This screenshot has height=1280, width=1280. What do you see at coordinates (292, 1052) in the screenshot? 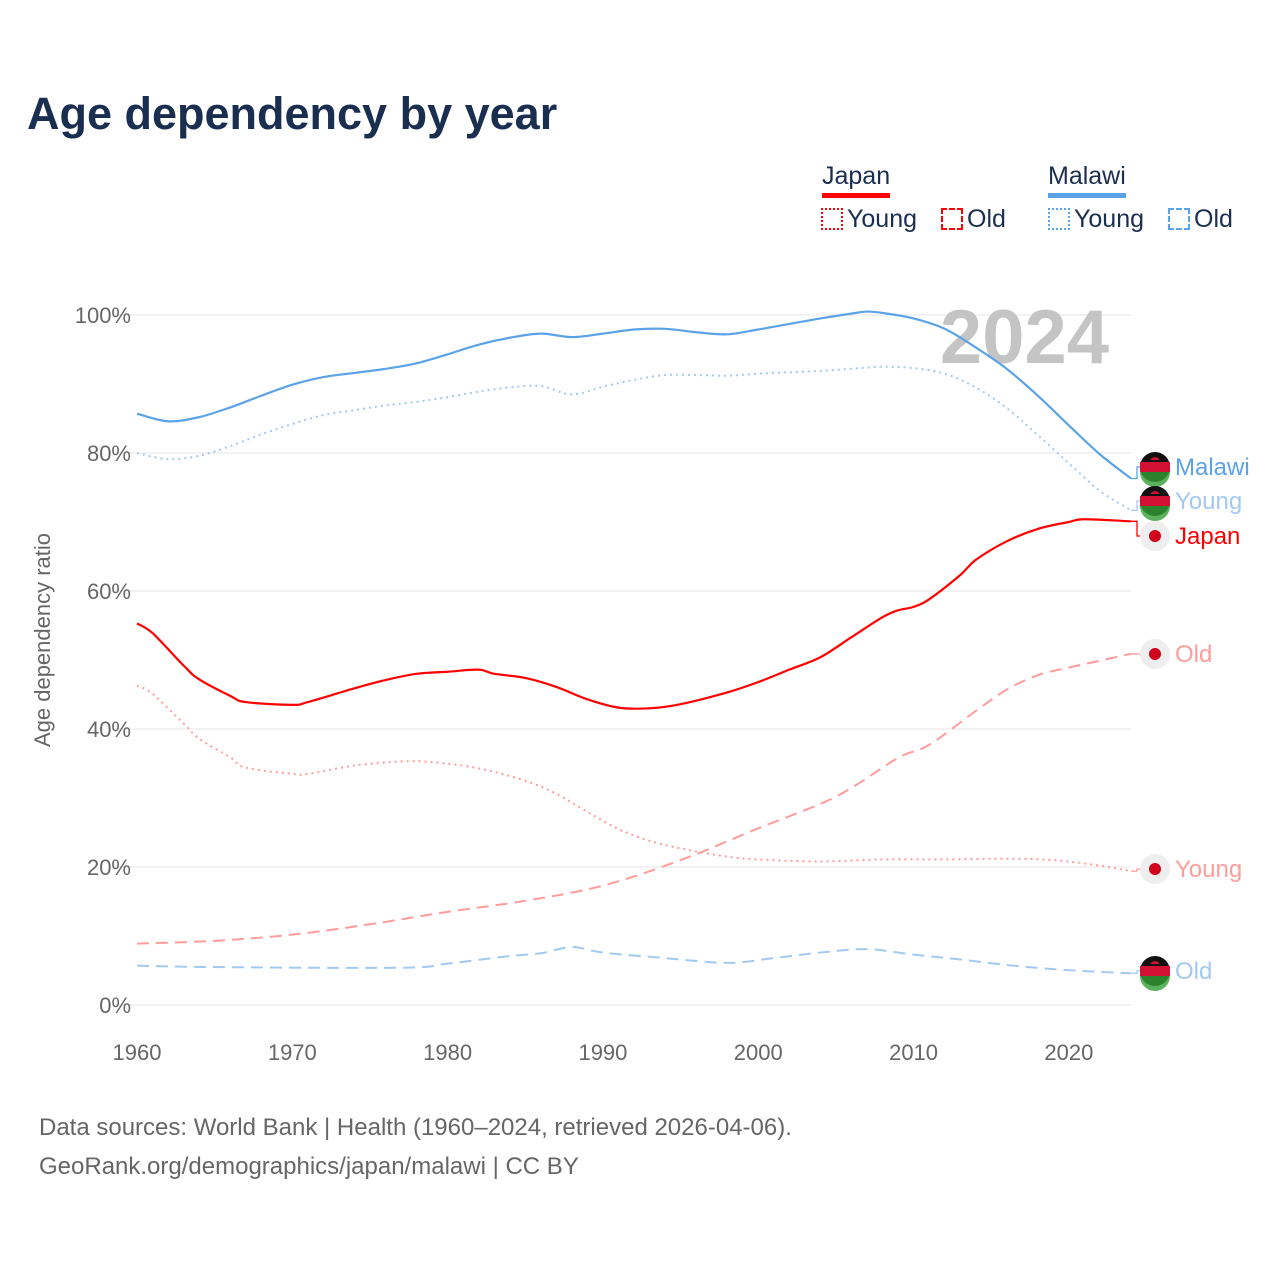
I see `x-tick-label: 1970` at bounding box center [292, 1052].